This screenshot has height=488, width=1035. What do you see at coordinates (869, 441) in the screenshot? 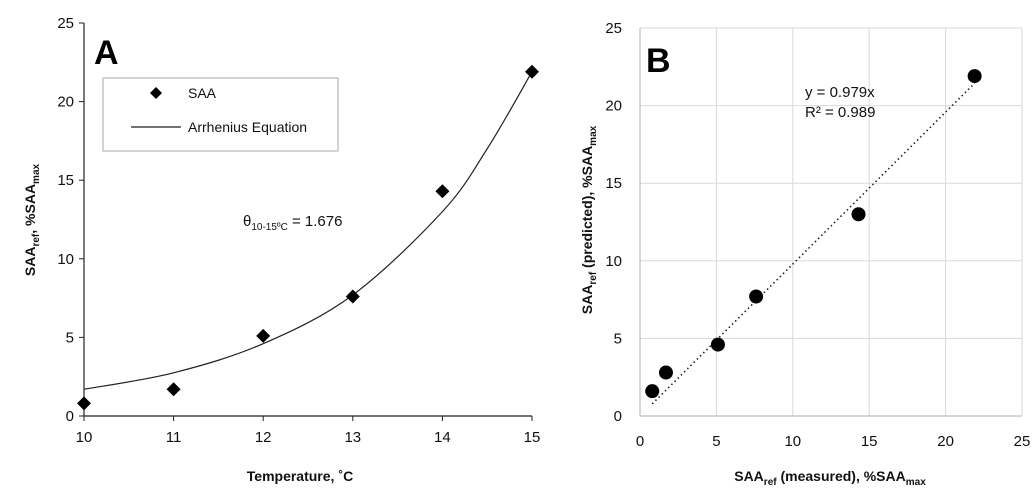
I see `chart-b-x-tick-label: 15` at bounding box center [869, 441].